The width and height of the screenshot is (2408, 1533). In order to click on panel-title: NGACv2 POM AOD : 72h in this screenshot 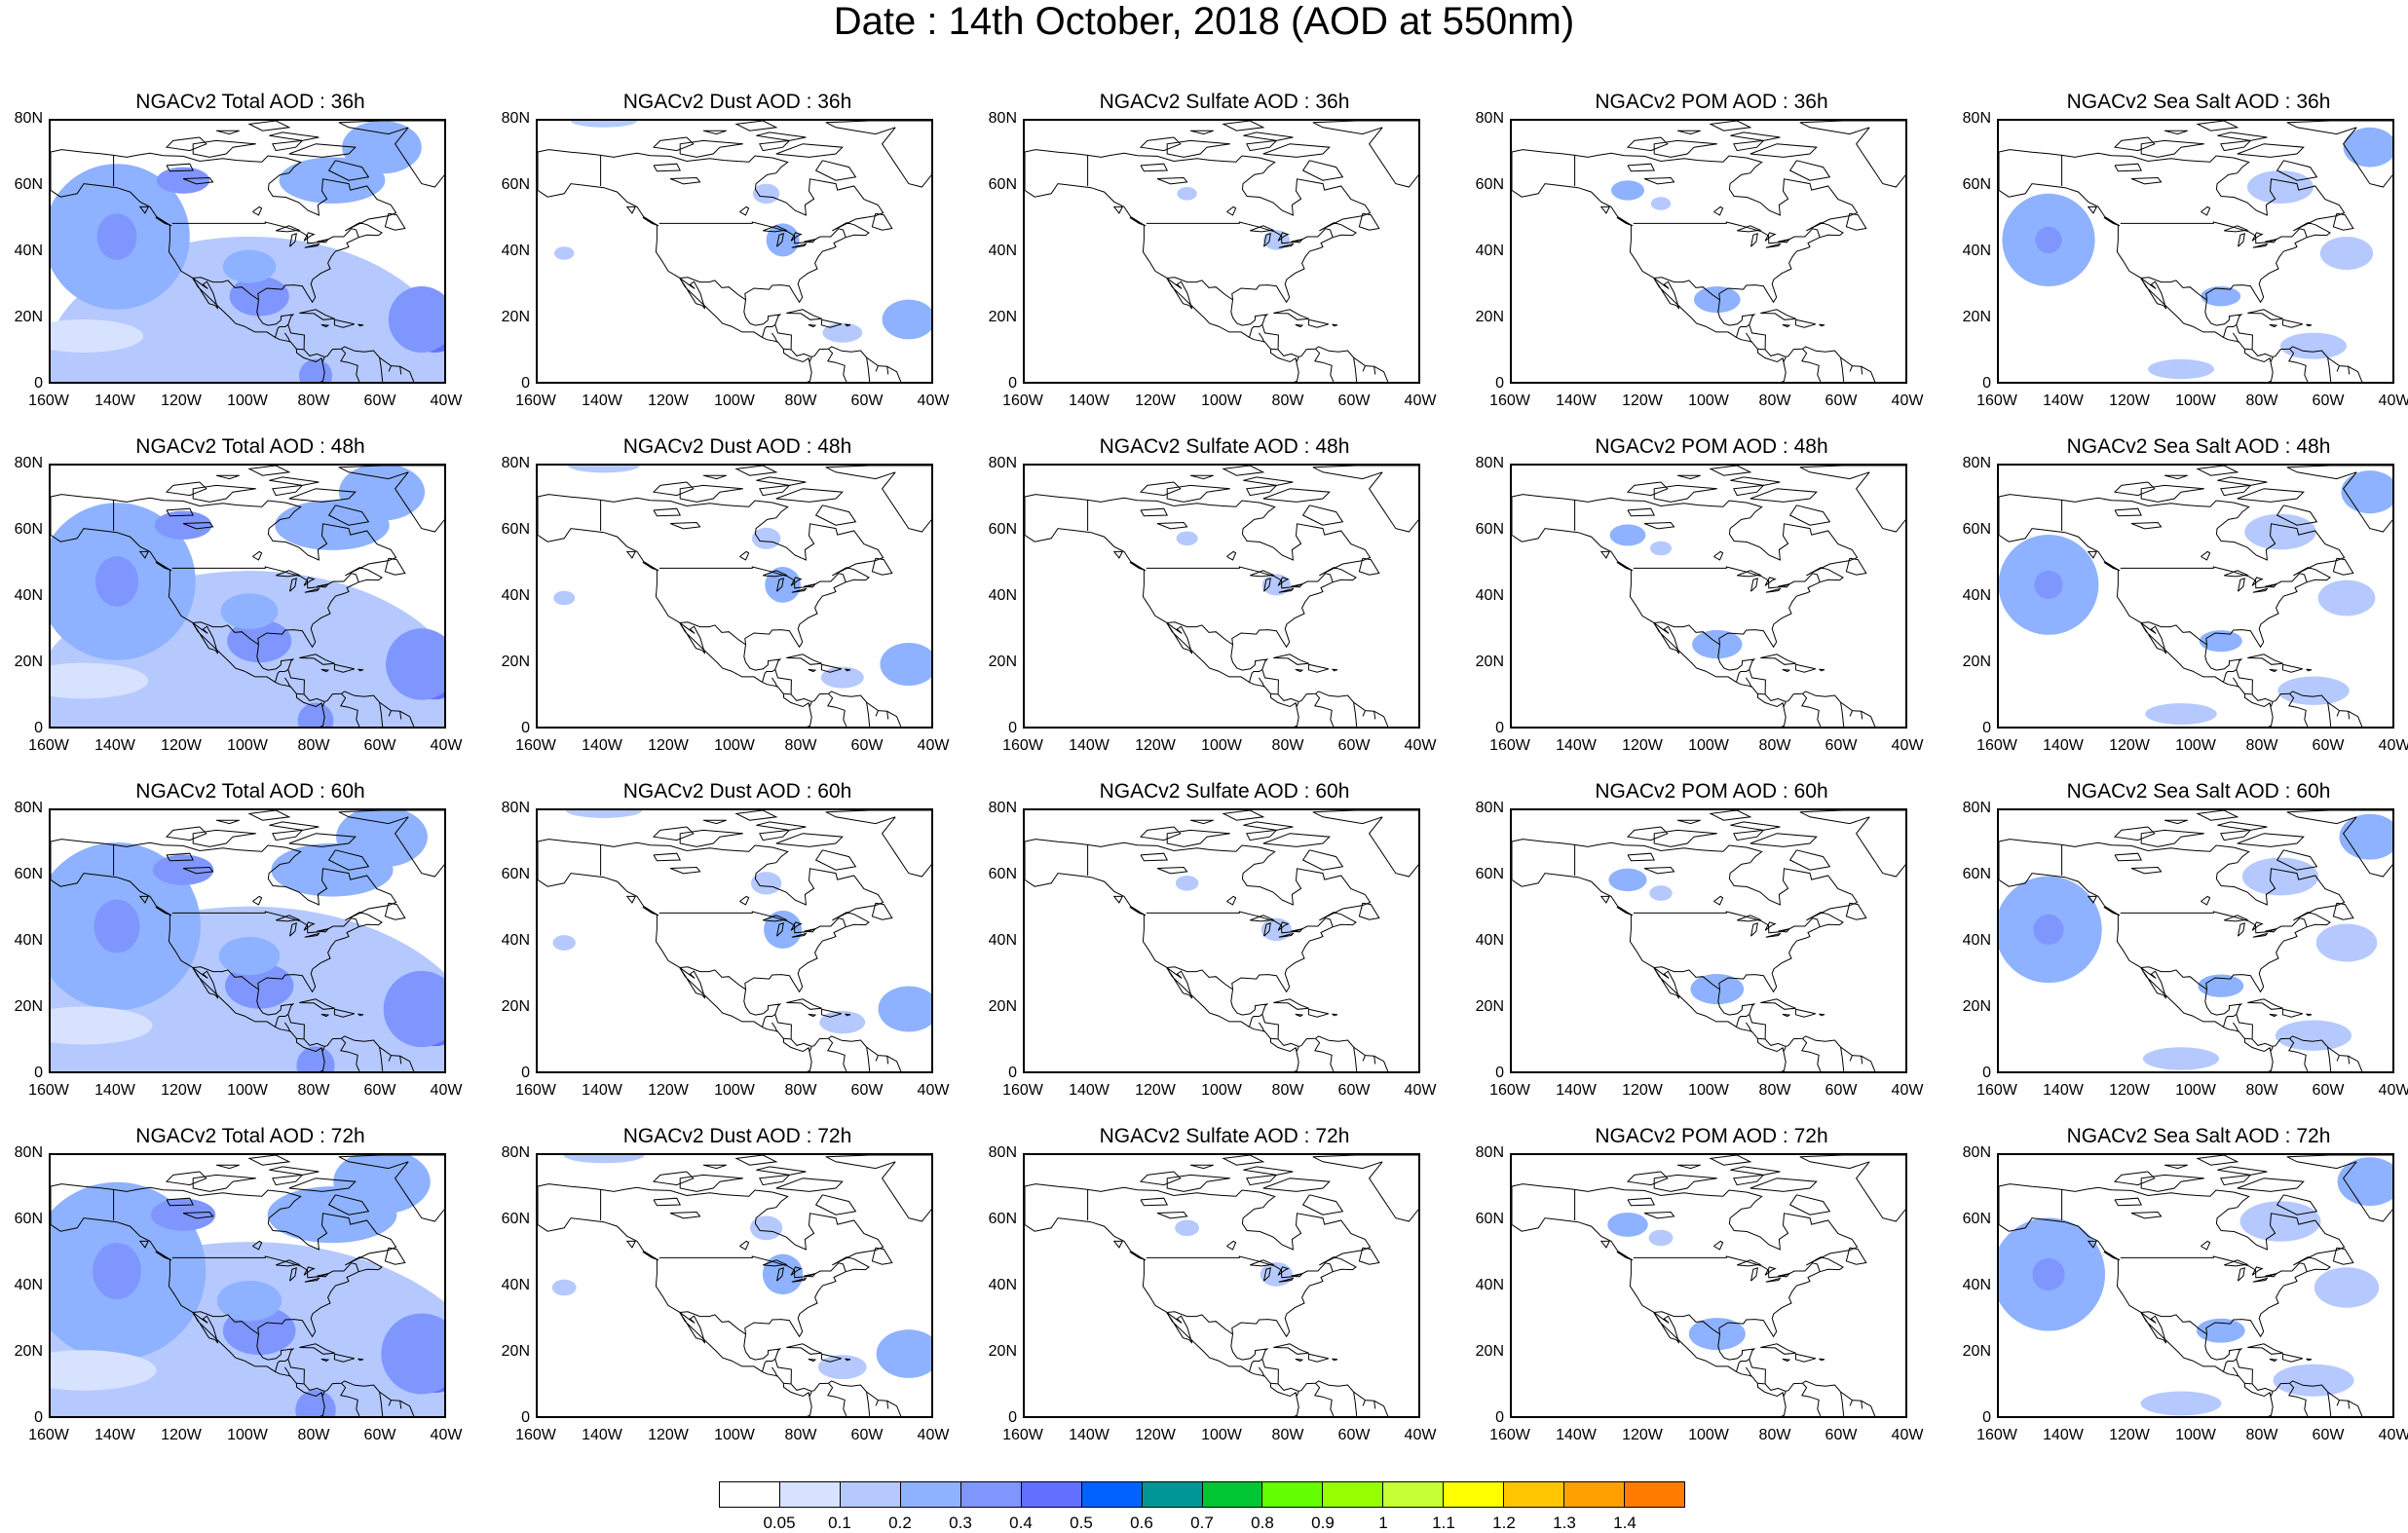, I will do `click(1711, 1136)`.